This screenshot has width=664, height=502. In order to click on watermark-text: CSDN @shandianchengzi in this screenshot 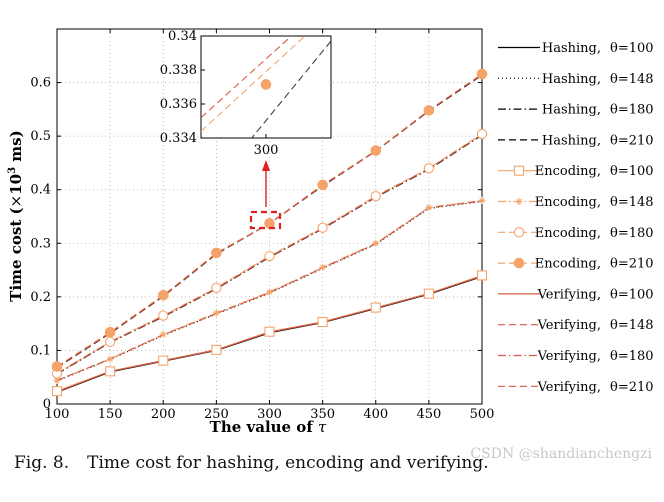, I will do `click(561, 454)`.